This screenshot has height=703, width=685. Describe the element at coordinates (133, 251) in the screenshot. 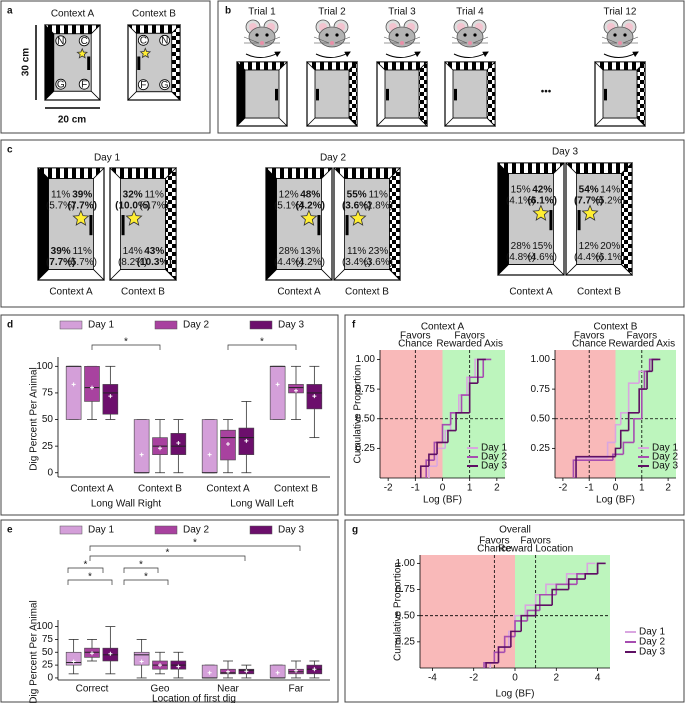

I see `quadrant-percent: 14%` at that location.